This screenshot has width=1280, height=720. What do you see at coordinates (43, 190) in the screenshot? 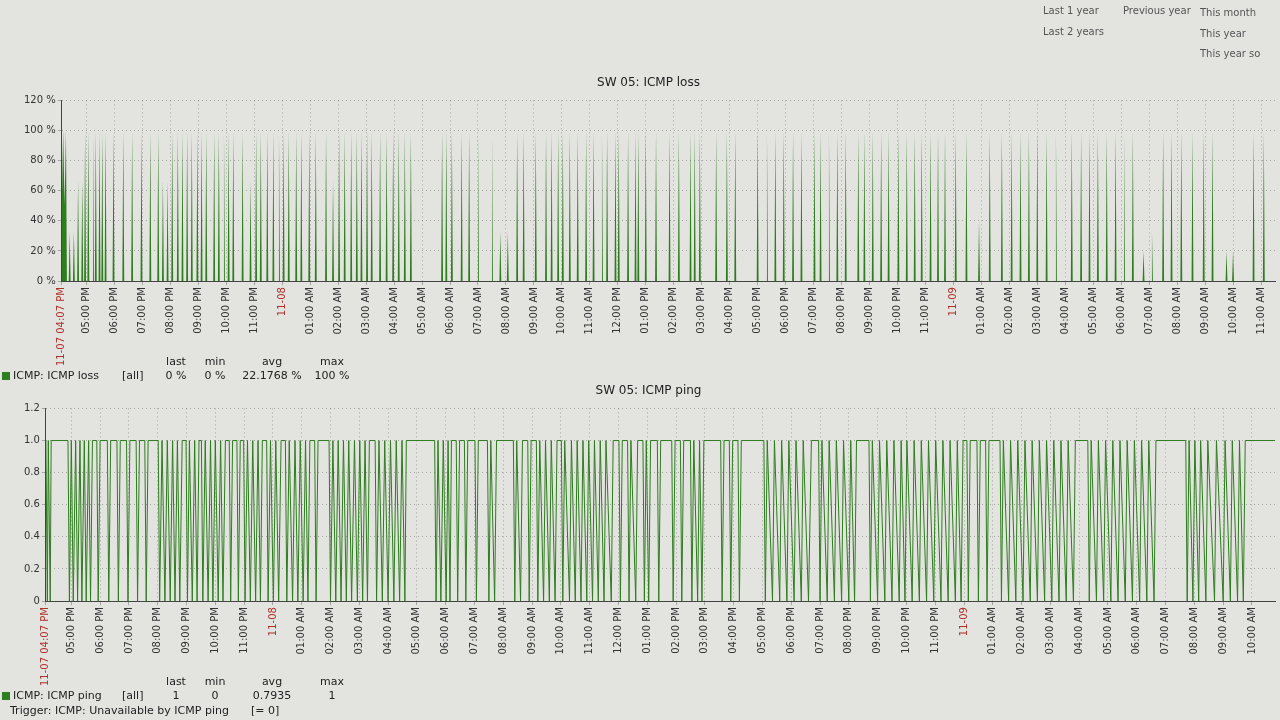
I see `y-tick-label: 60 %` at bounding box center [43, 190].